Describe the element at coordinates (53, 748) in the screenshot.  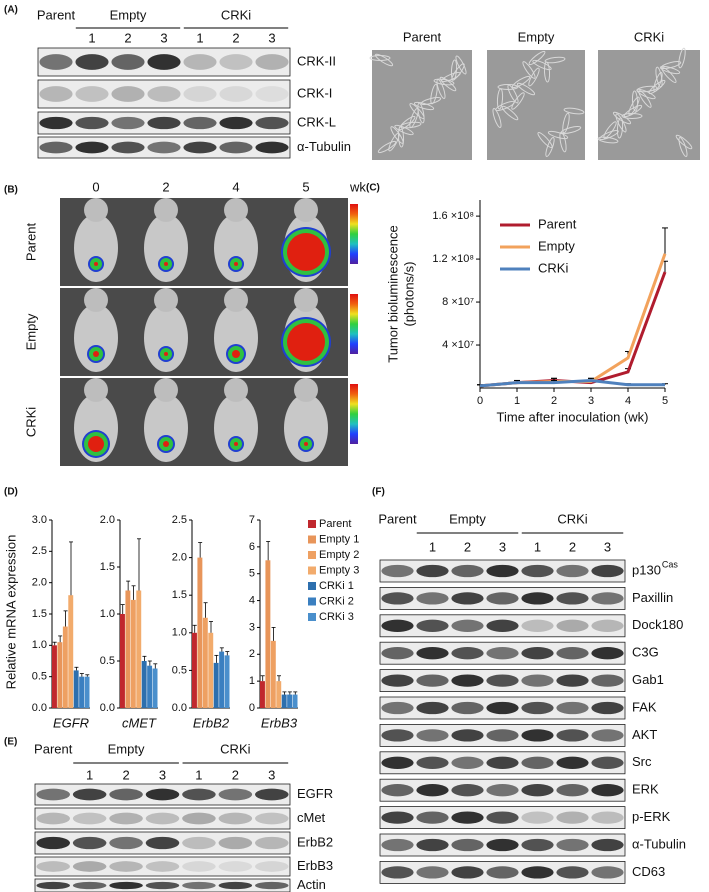
I see `group-label: Parent` at that location.